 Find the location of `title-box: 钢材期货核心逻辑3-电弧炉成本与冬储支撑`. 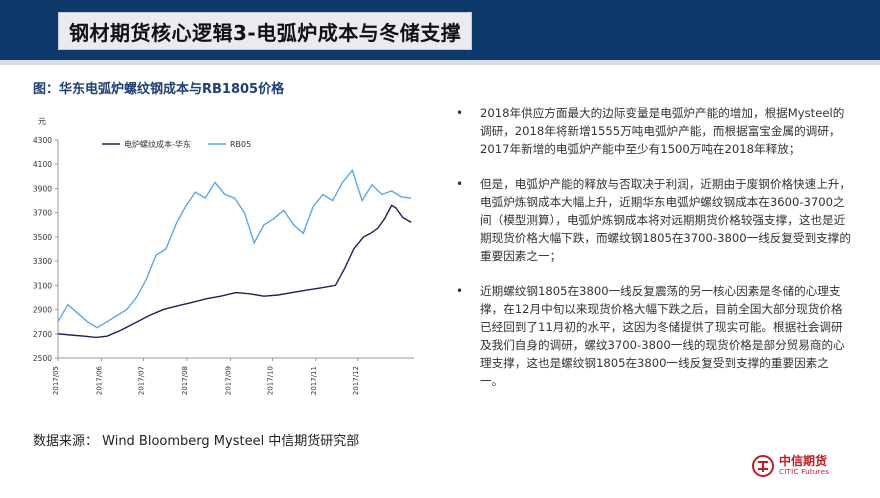

title-box: 钢材期货核心逻辑3-电弧炉成本与冬储支撑 is located at coordinates (265, 31).